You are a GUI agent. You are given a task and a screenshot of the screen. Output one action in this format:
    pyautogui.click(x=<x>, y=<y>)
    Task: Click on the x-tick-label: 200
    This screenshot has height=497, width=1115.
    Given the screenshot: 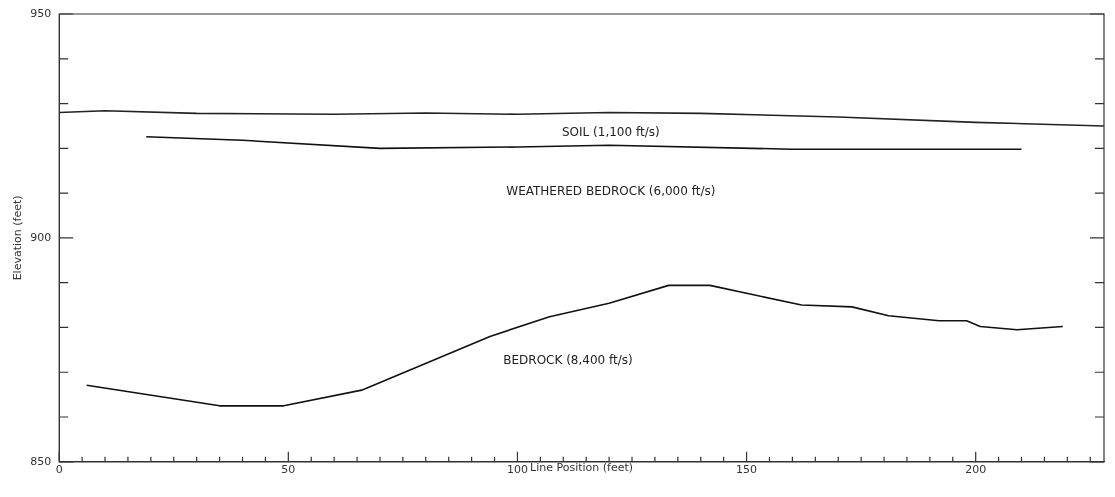 What is the action you would take?
    pyautogui.click(x=976, y=470)
    